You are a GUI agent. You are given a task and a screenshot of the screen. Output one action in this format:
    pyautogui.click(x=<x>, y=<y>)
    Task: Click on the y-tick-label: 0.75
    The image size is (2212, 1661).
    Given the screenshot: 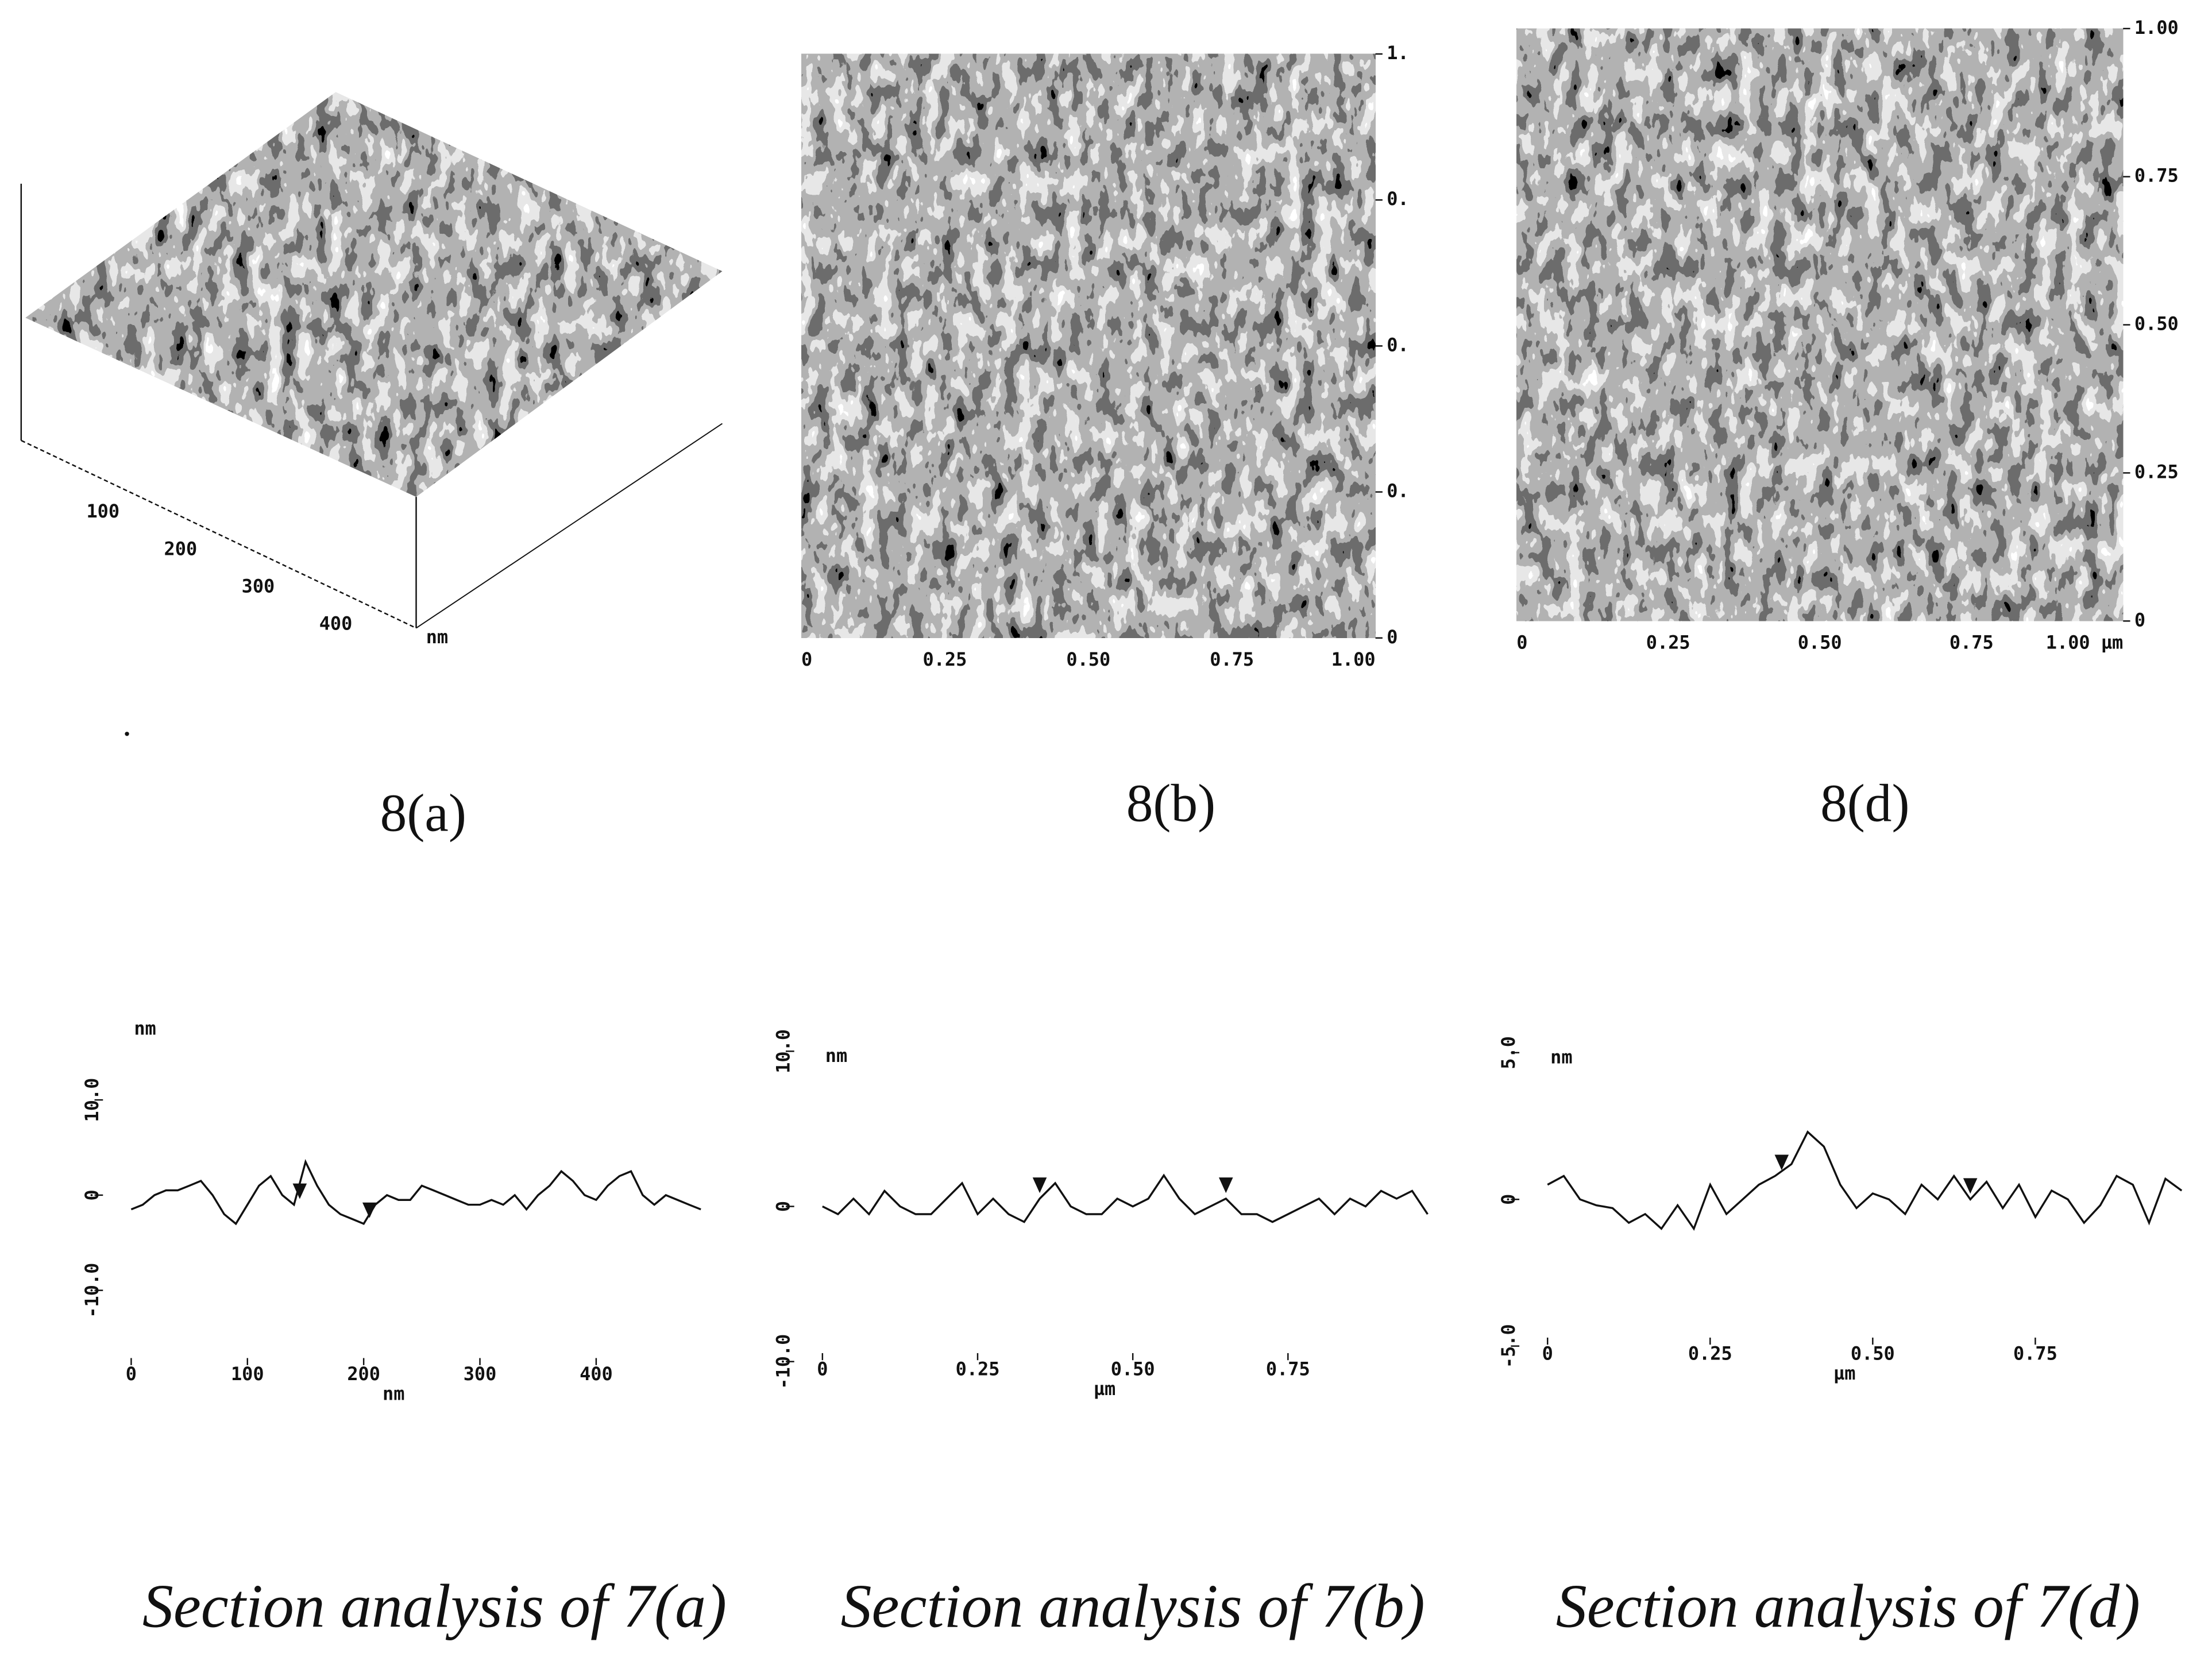 What is the action you would take?
    pyautogui.click(x=2156, y=176)
    